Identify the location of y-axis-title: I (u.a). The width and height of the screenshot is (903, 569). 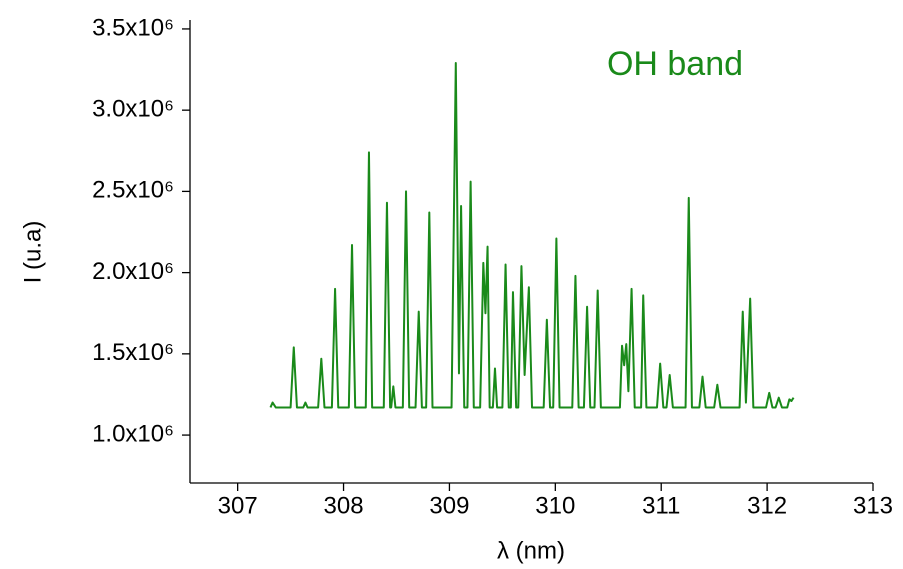
(32, 252).